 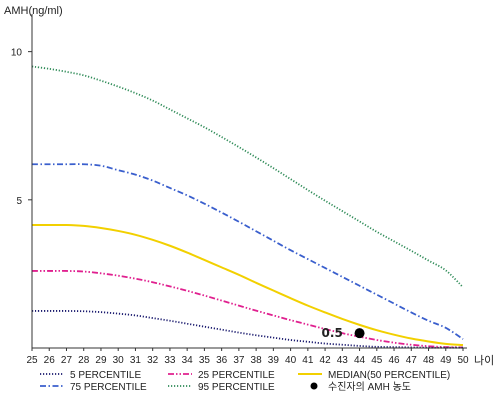 I want to click on legend-item-75-percentile: 75 PERCENTILE, so click(x=93, y=387).